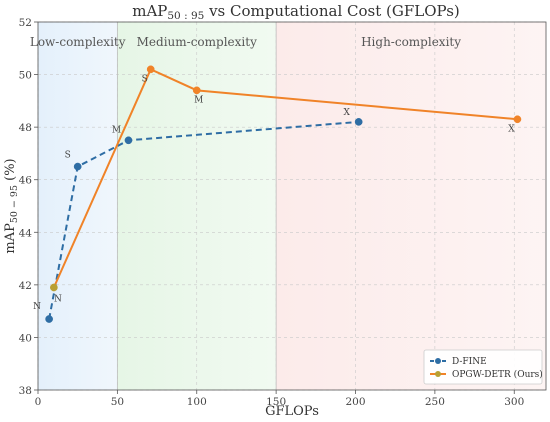 This screenshot has width=550, height=422. What do you see at coordinates (149, 11) in the screenshot?
I see `title-main: mAP` at bounding box center [149, 11].